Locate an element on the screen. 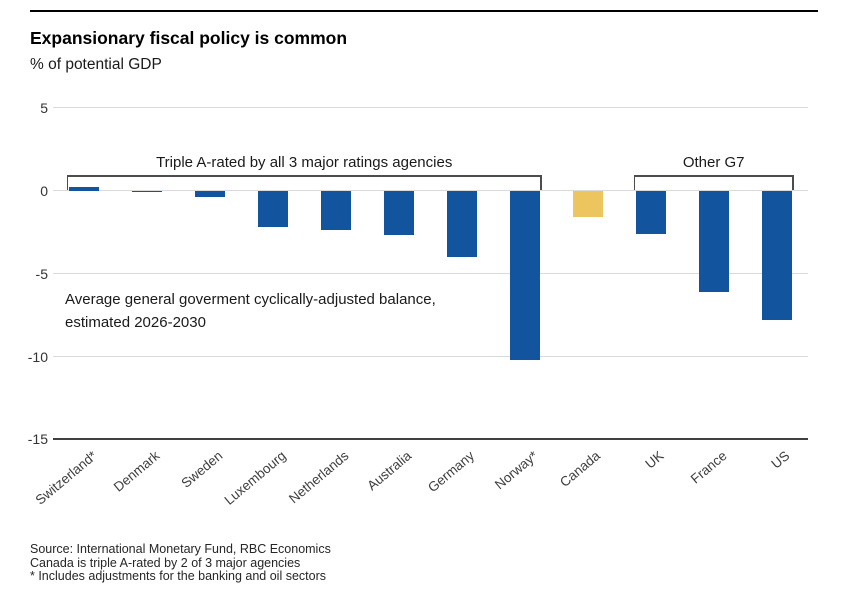 The image size is (848, 604). group-bracket-0-right-tick is located at coordinates (541, 182).